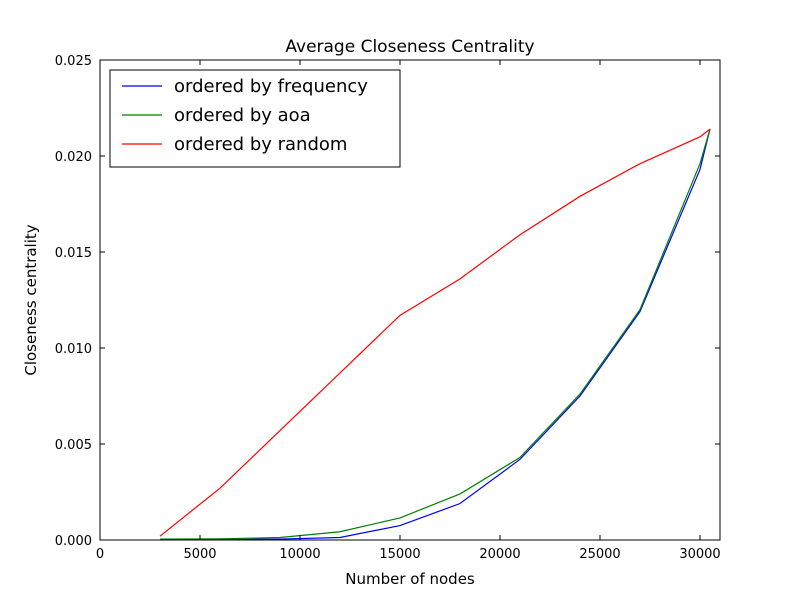 The width and height of the screenshot is (800, 600). Describe the element at coordinates (499, 554) in the screenshot. I see `x-tick-label: 20000` at that location.